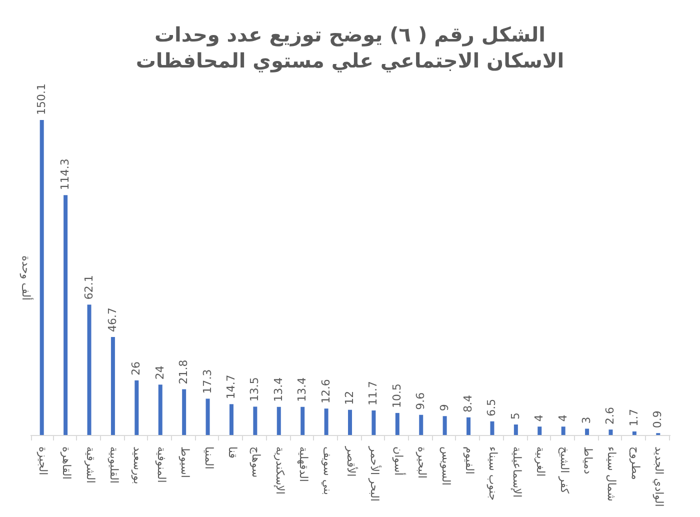 The width and height of the screenshot is (700, 517). What do you see at coordinates (633, 417) in the screenshot?
I see `data-label: 1.7` at bounding box center [633, 417].